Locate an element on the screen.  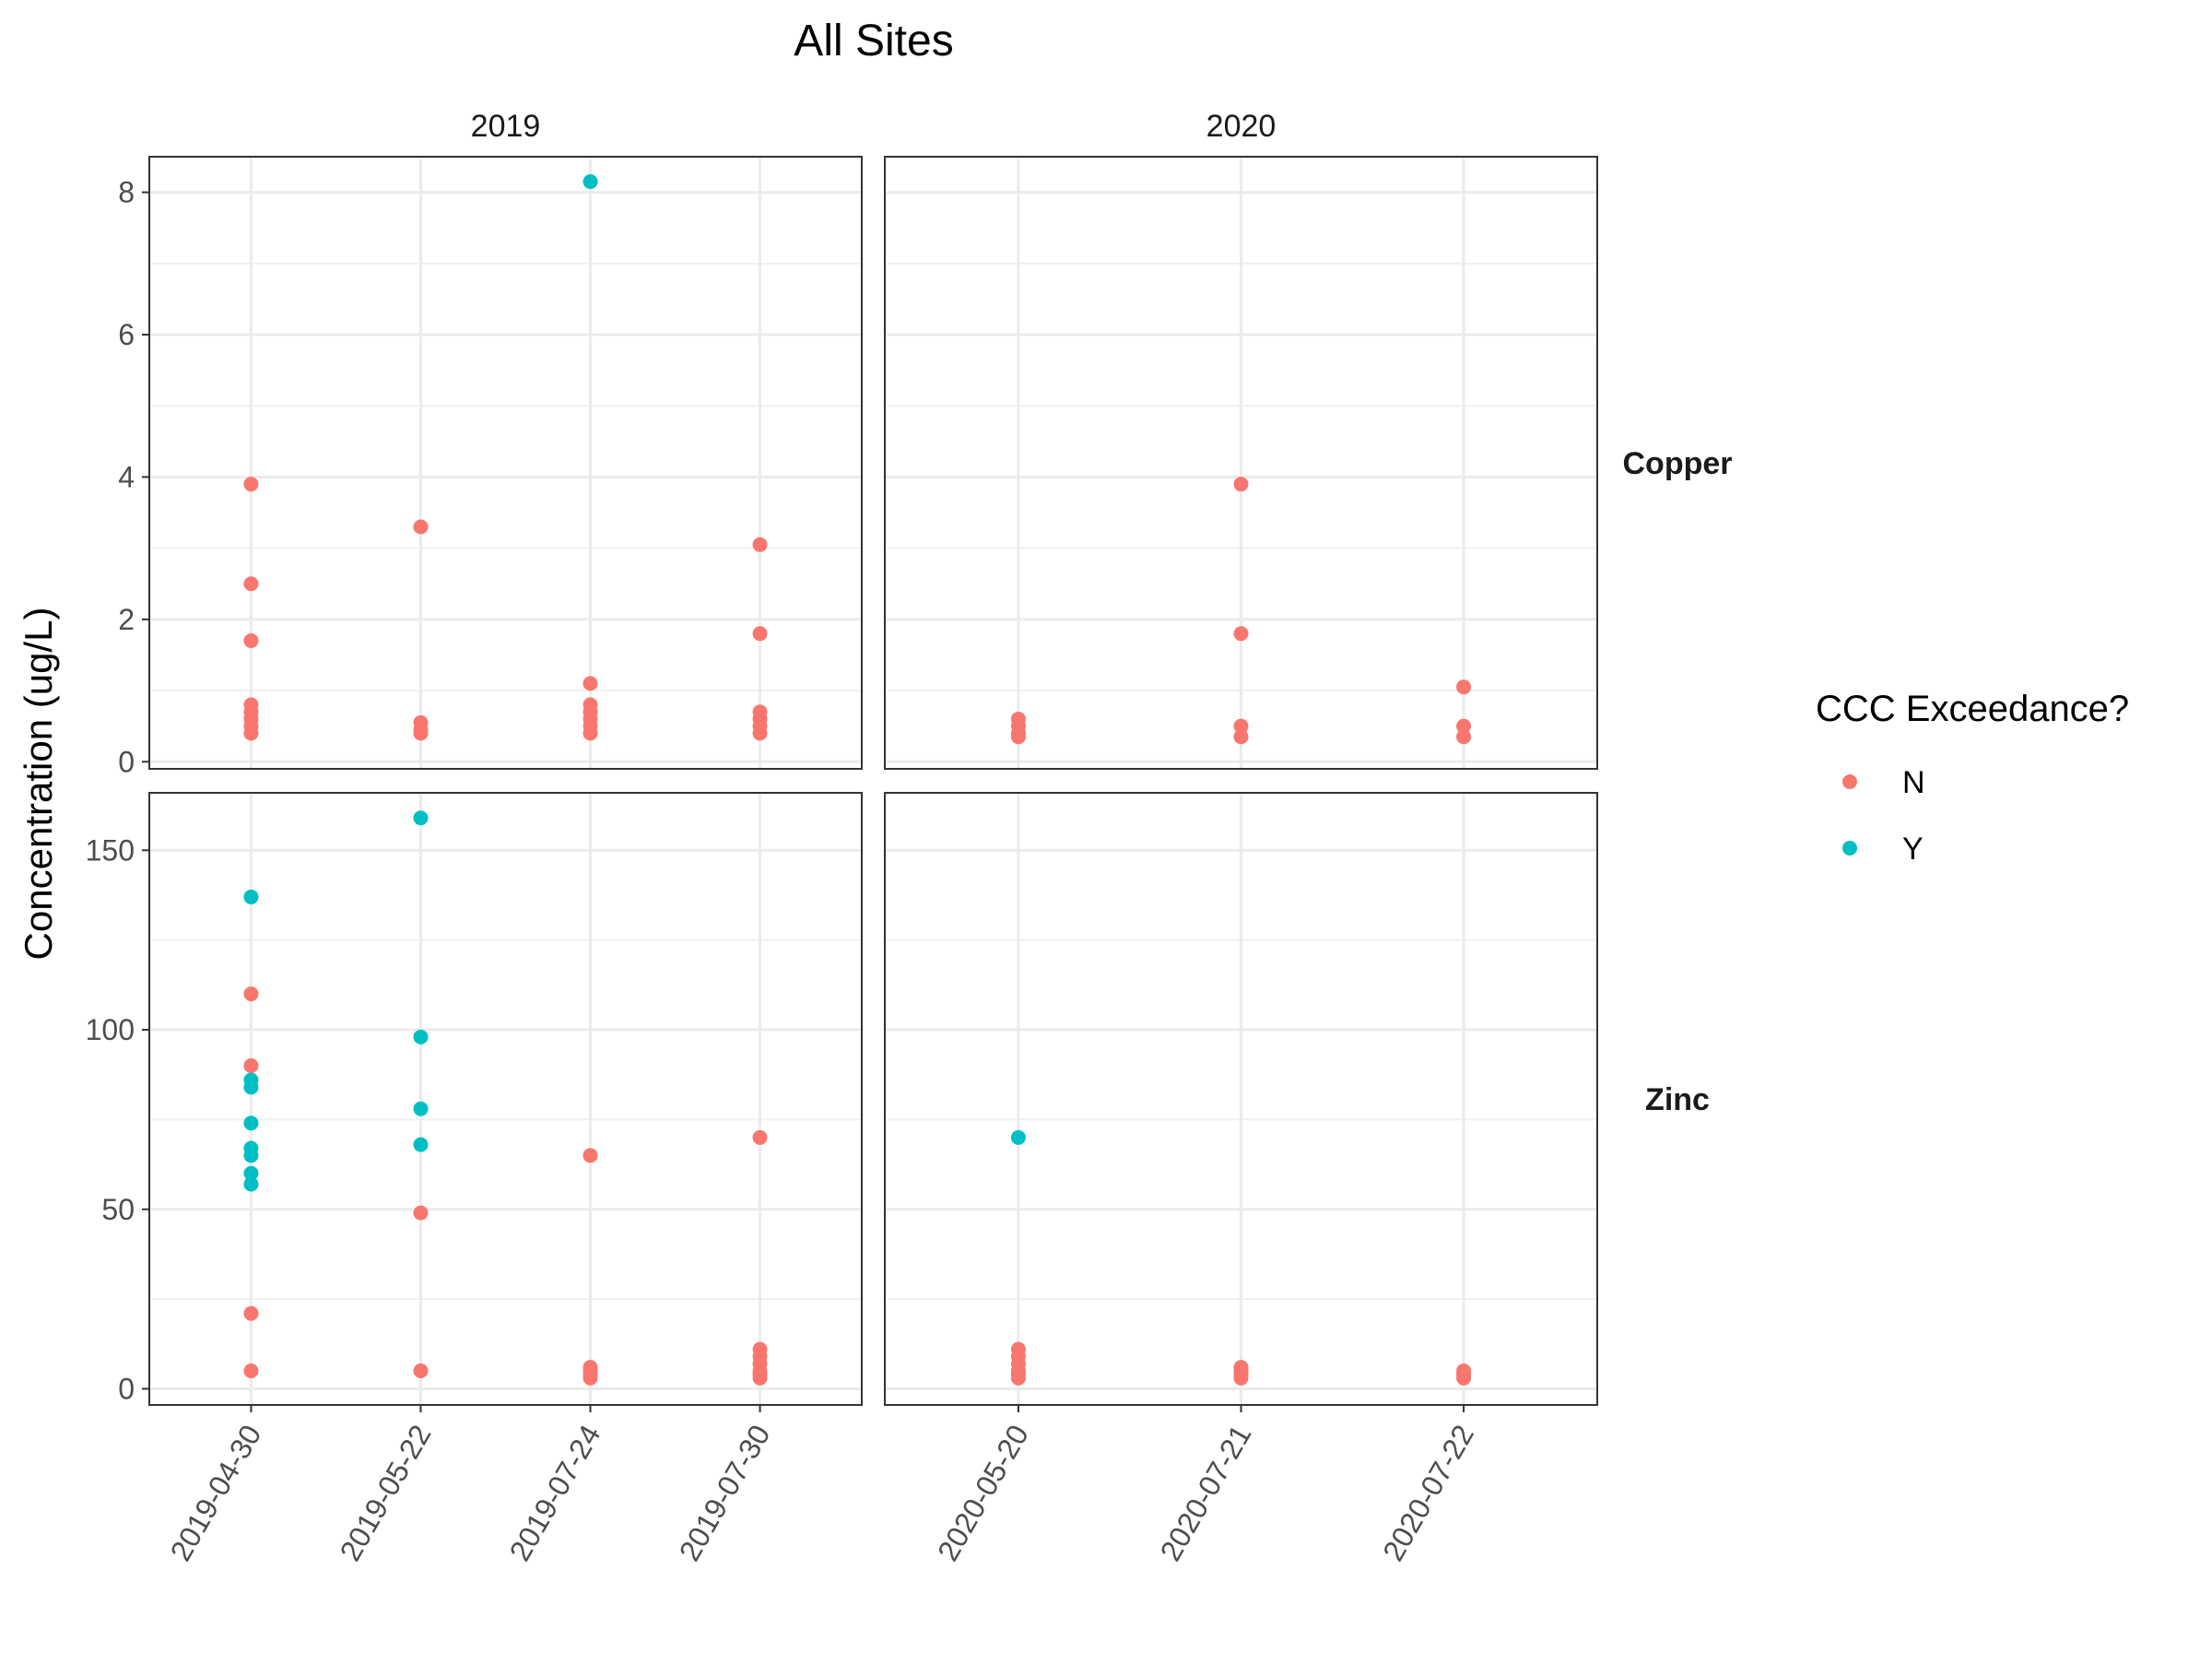
y-tick-label: 150 is located at coordinates (110, 850).